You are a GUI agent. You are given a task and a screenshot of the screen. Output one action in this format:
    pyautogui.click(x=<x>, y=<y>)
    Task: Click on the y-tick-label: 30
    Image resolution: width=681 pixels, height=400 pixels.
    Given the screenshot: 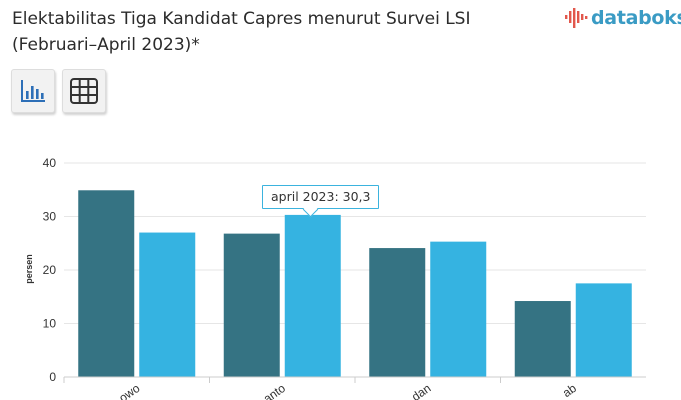 What is the action you would take?
    pyautogui.click(x=50, y=217)
    